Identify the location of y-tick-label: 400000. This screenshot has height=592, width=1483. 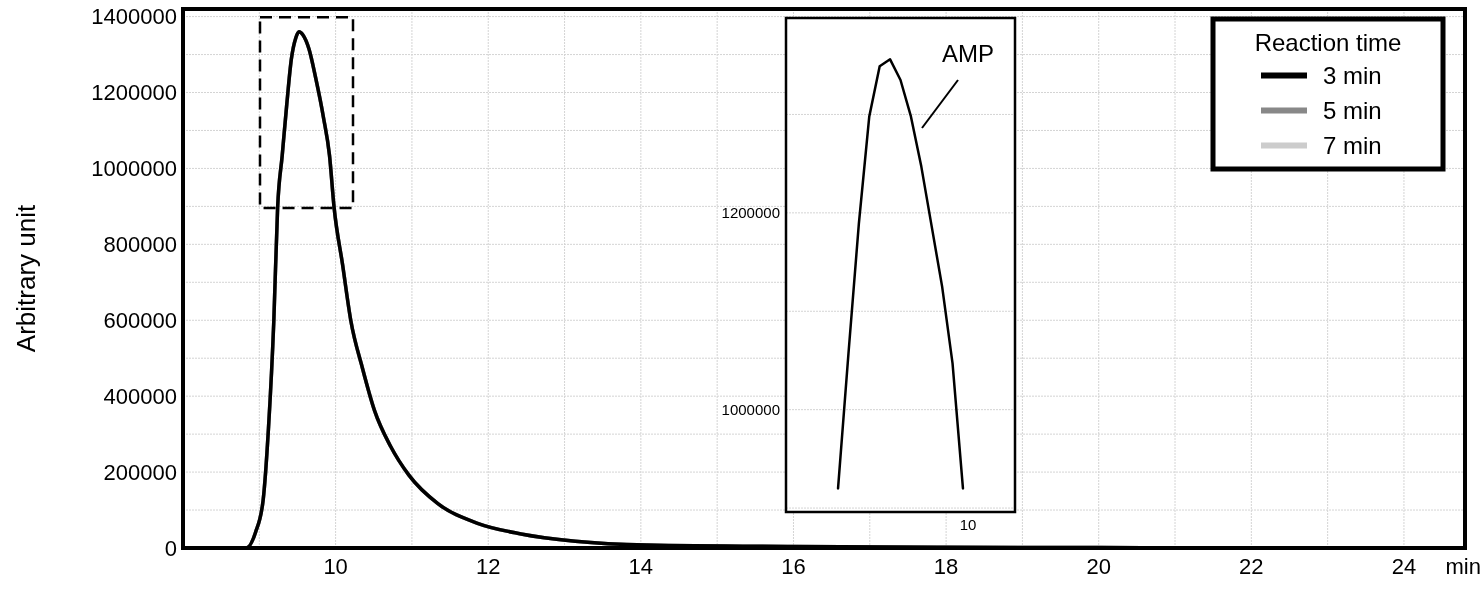
(140, 396).